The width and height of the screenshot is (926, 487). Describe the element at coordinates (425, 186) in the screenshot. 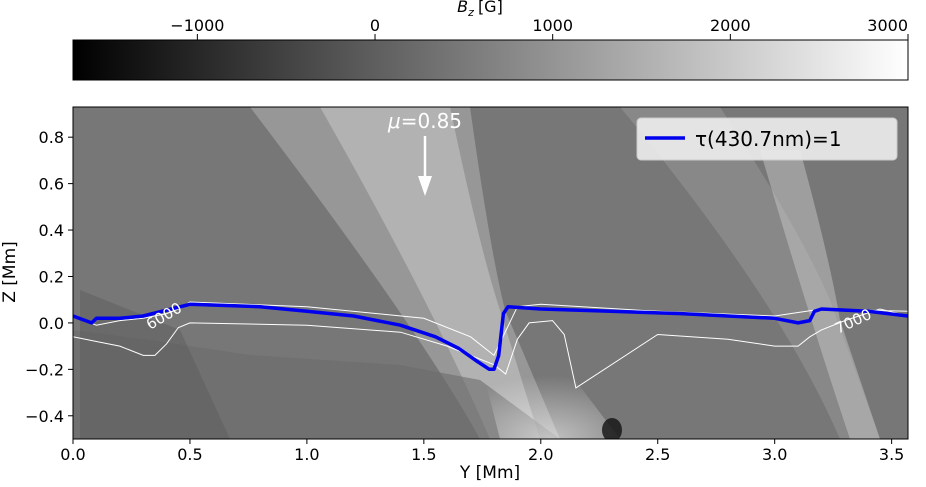

I see `mu-arrow-head` at that location.